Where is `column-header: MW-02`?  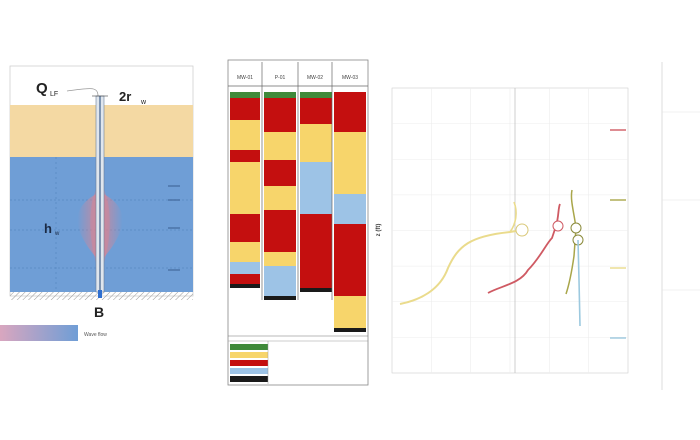
column-header: MW-02 is located at coordinates (315, 78).